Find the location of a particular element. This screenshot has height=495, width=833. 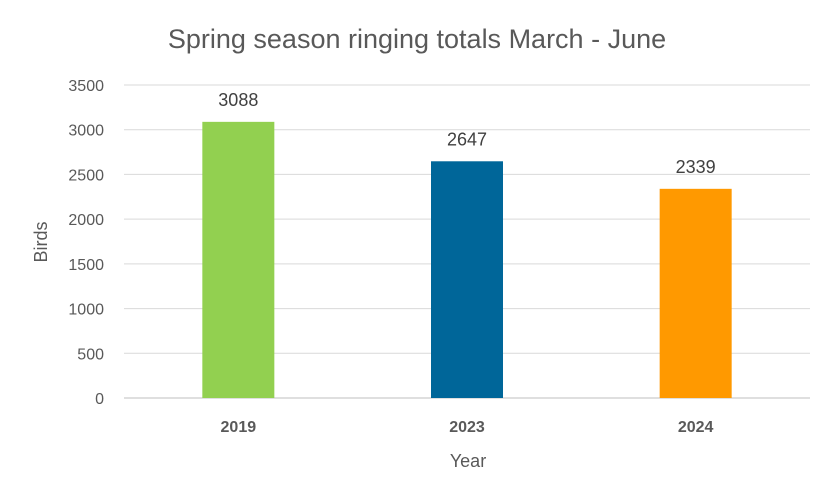

y-tick-label: 2500 is located at coordinates (86, 175).